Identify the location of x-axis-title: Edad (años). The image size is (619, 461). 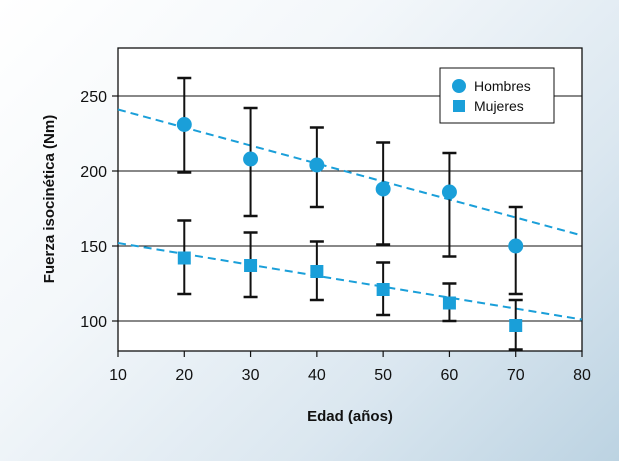
(350, 416).